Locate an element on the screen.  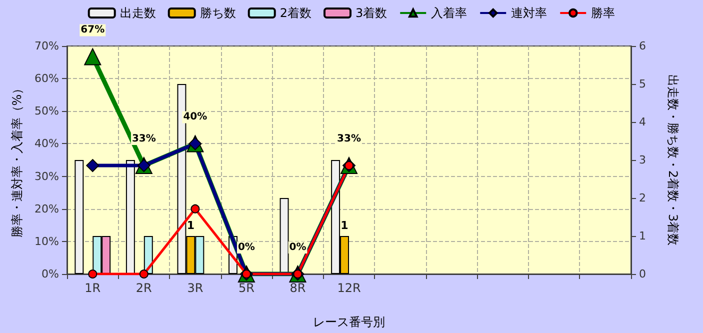
legend-label: 2着数 is located at coordinates (296, 13).